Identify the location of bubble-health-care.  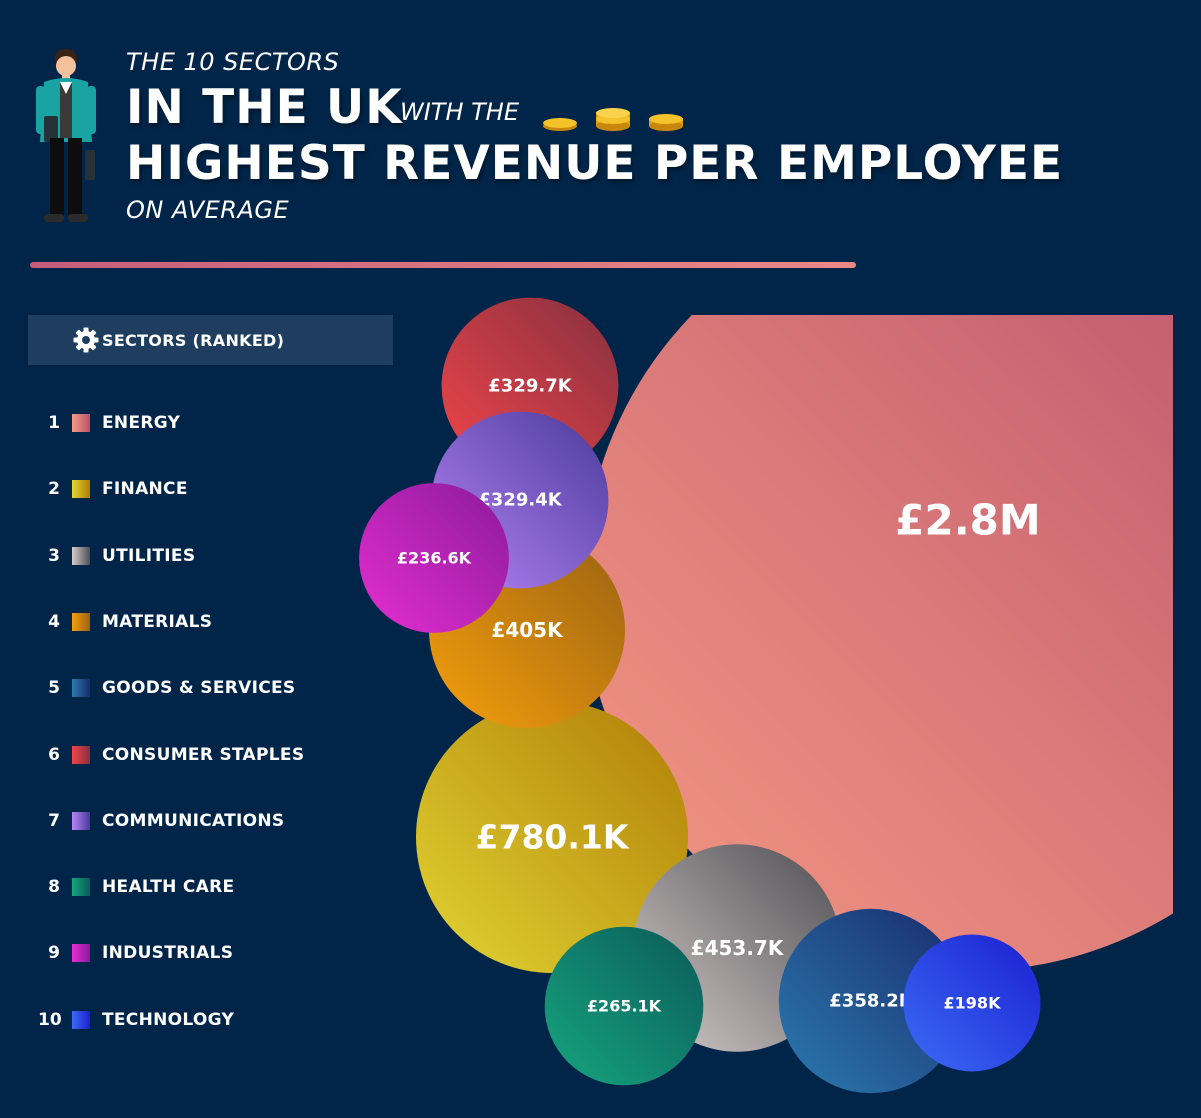
(624, 1006).